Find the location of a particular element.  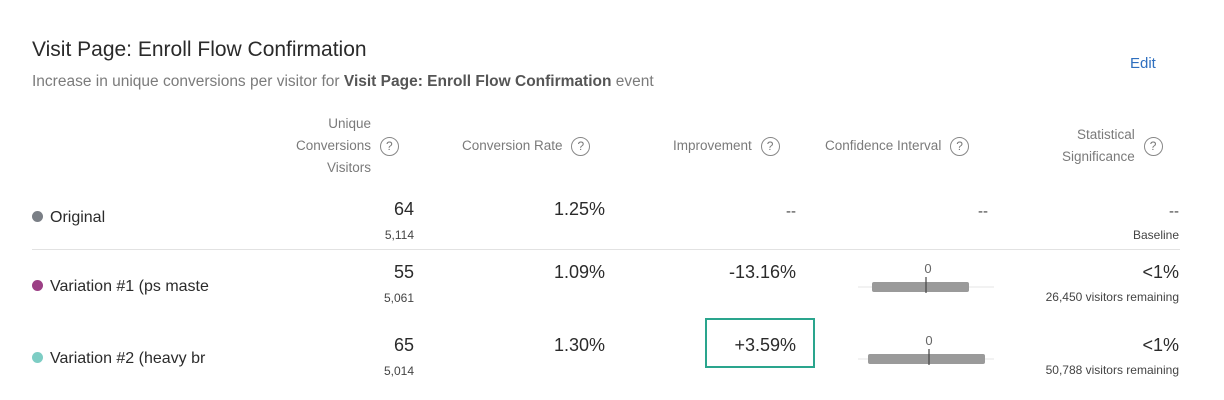

conversions-value: 64 is located at coordinates (403, 209).